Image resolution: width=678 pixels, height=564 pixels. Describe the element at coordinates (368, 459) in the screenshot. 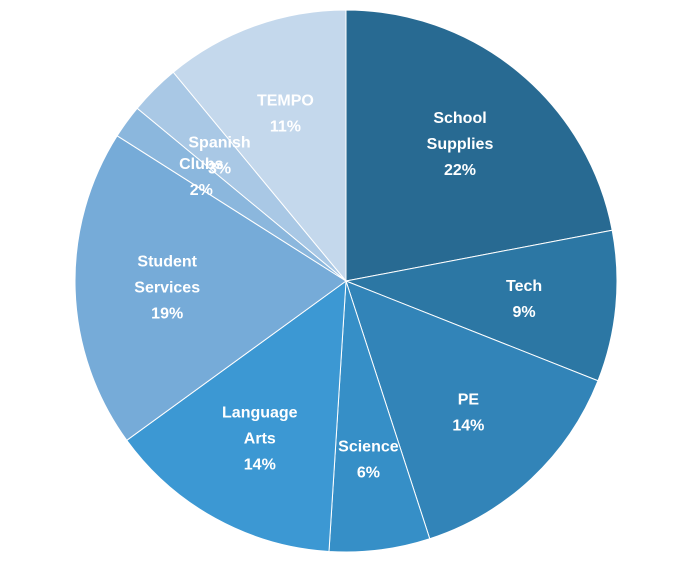

I see `slice-label-3: Science 6%` at that location.